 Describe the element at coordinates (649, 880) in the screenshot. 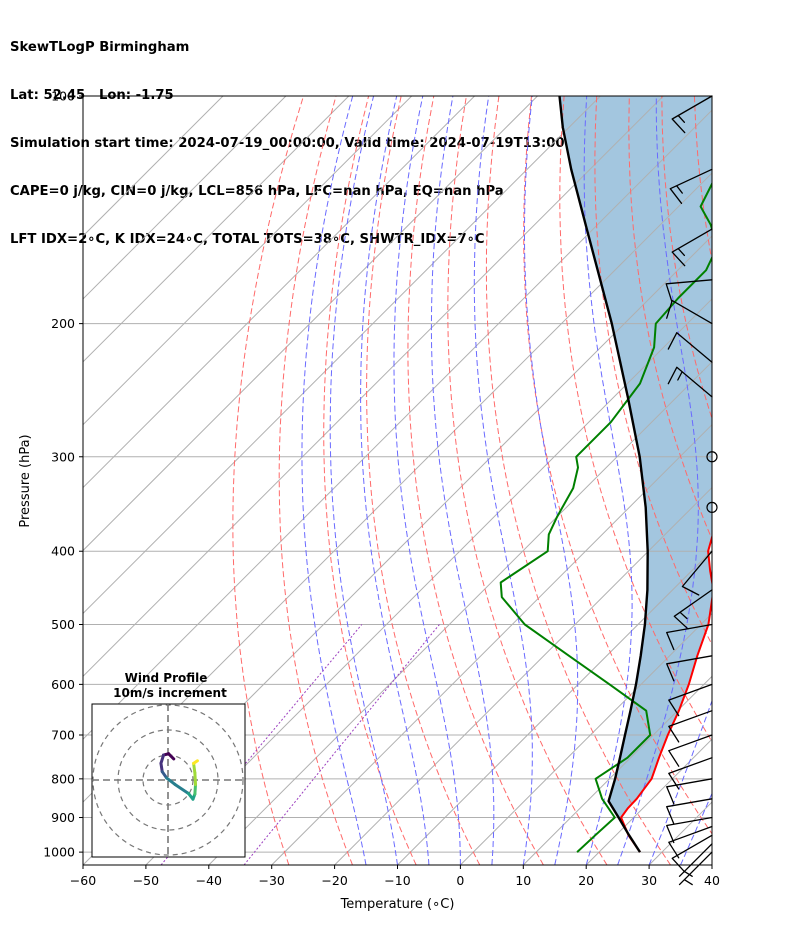

I see `x-tick-label: 30` at that location.